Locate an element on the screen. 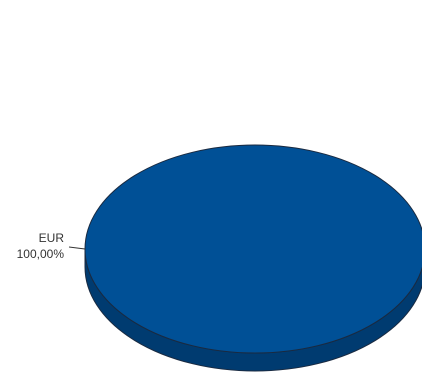  leader-line-eur is located at coordinates (77, 248).